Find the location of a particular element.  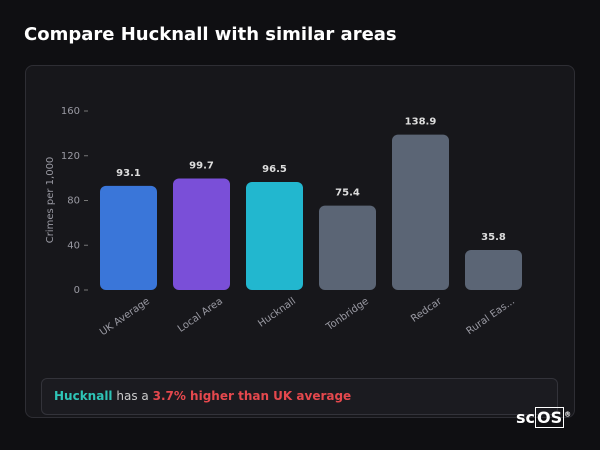

y-axis-label: Crimes per 1,000 is located at coordinates (50, 200).